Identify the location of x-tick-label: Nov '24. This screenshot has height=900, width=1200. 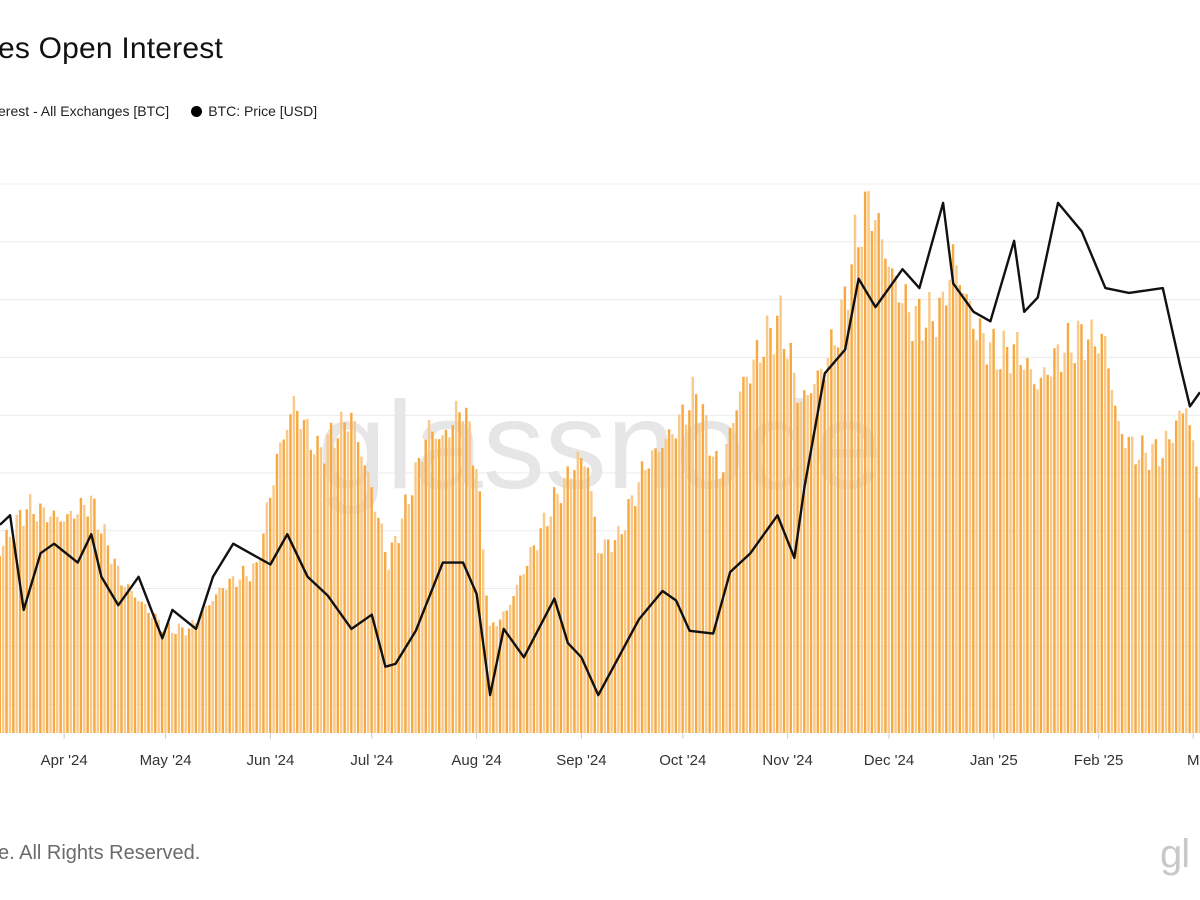
(787, 760).